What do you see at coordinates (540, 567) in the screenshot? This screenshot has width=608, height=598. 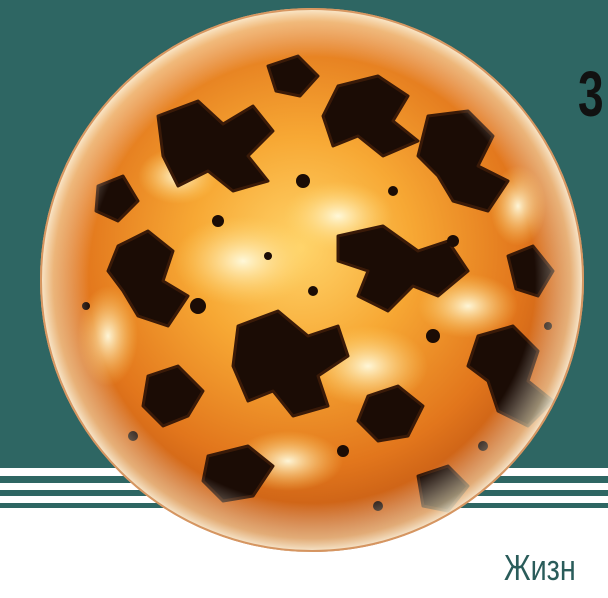 I see `caption-text: Жизн` at bounding box center [540, 567].